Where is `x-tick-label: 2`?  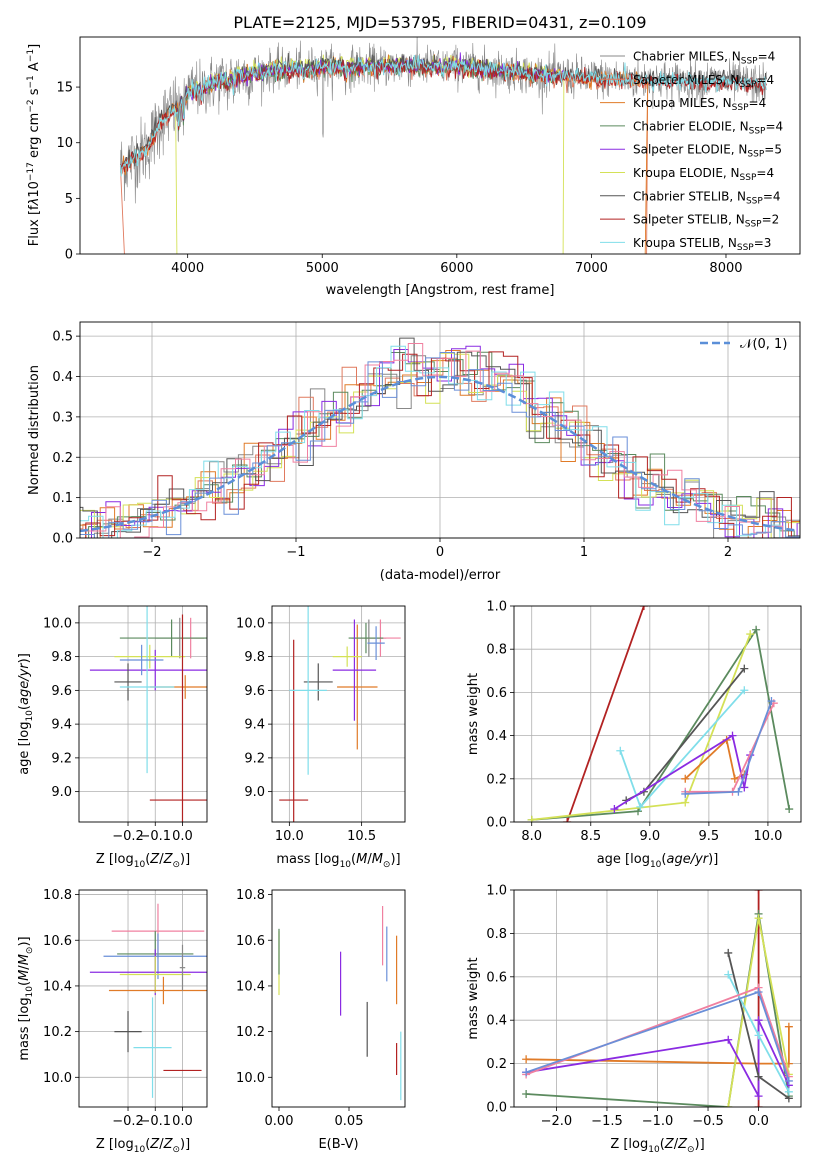
x-tick-label: 2 is located at coordinates (728, 552).